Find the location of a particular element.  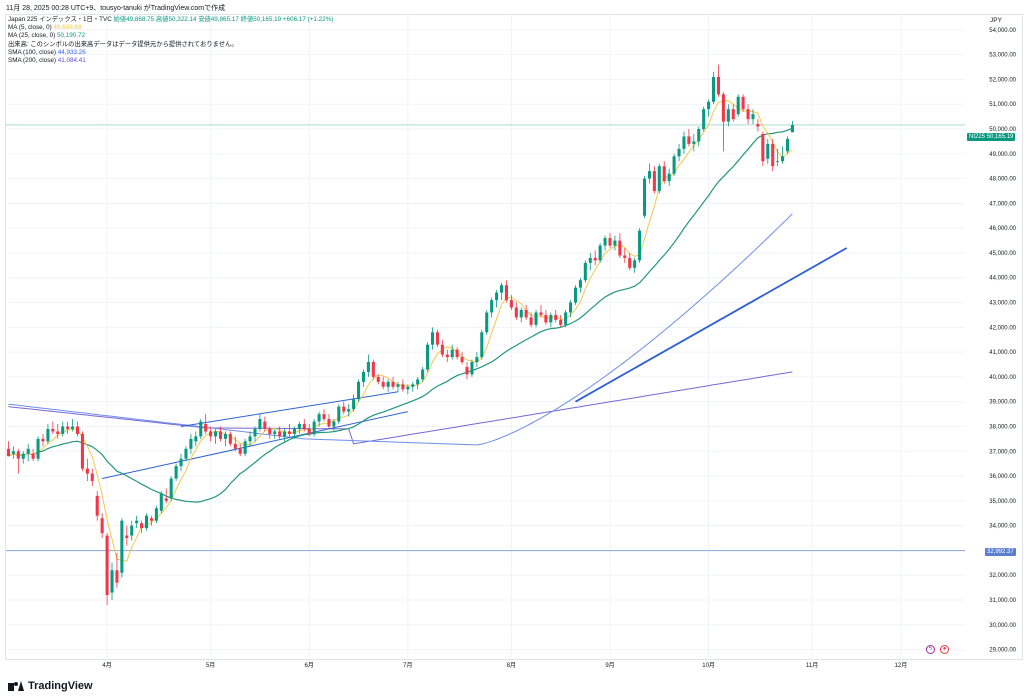

hline-price-value: 32,992.37 is located at coordinates (1000, 552).